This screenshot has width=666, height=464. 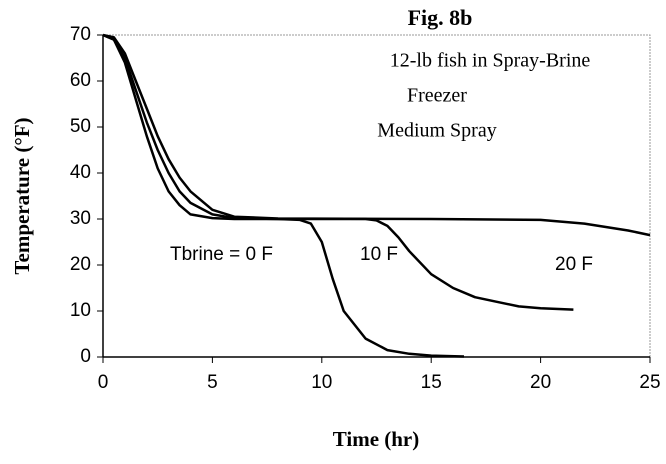 I want to click on y-tick-label: 40, so click(x=80, y=172).